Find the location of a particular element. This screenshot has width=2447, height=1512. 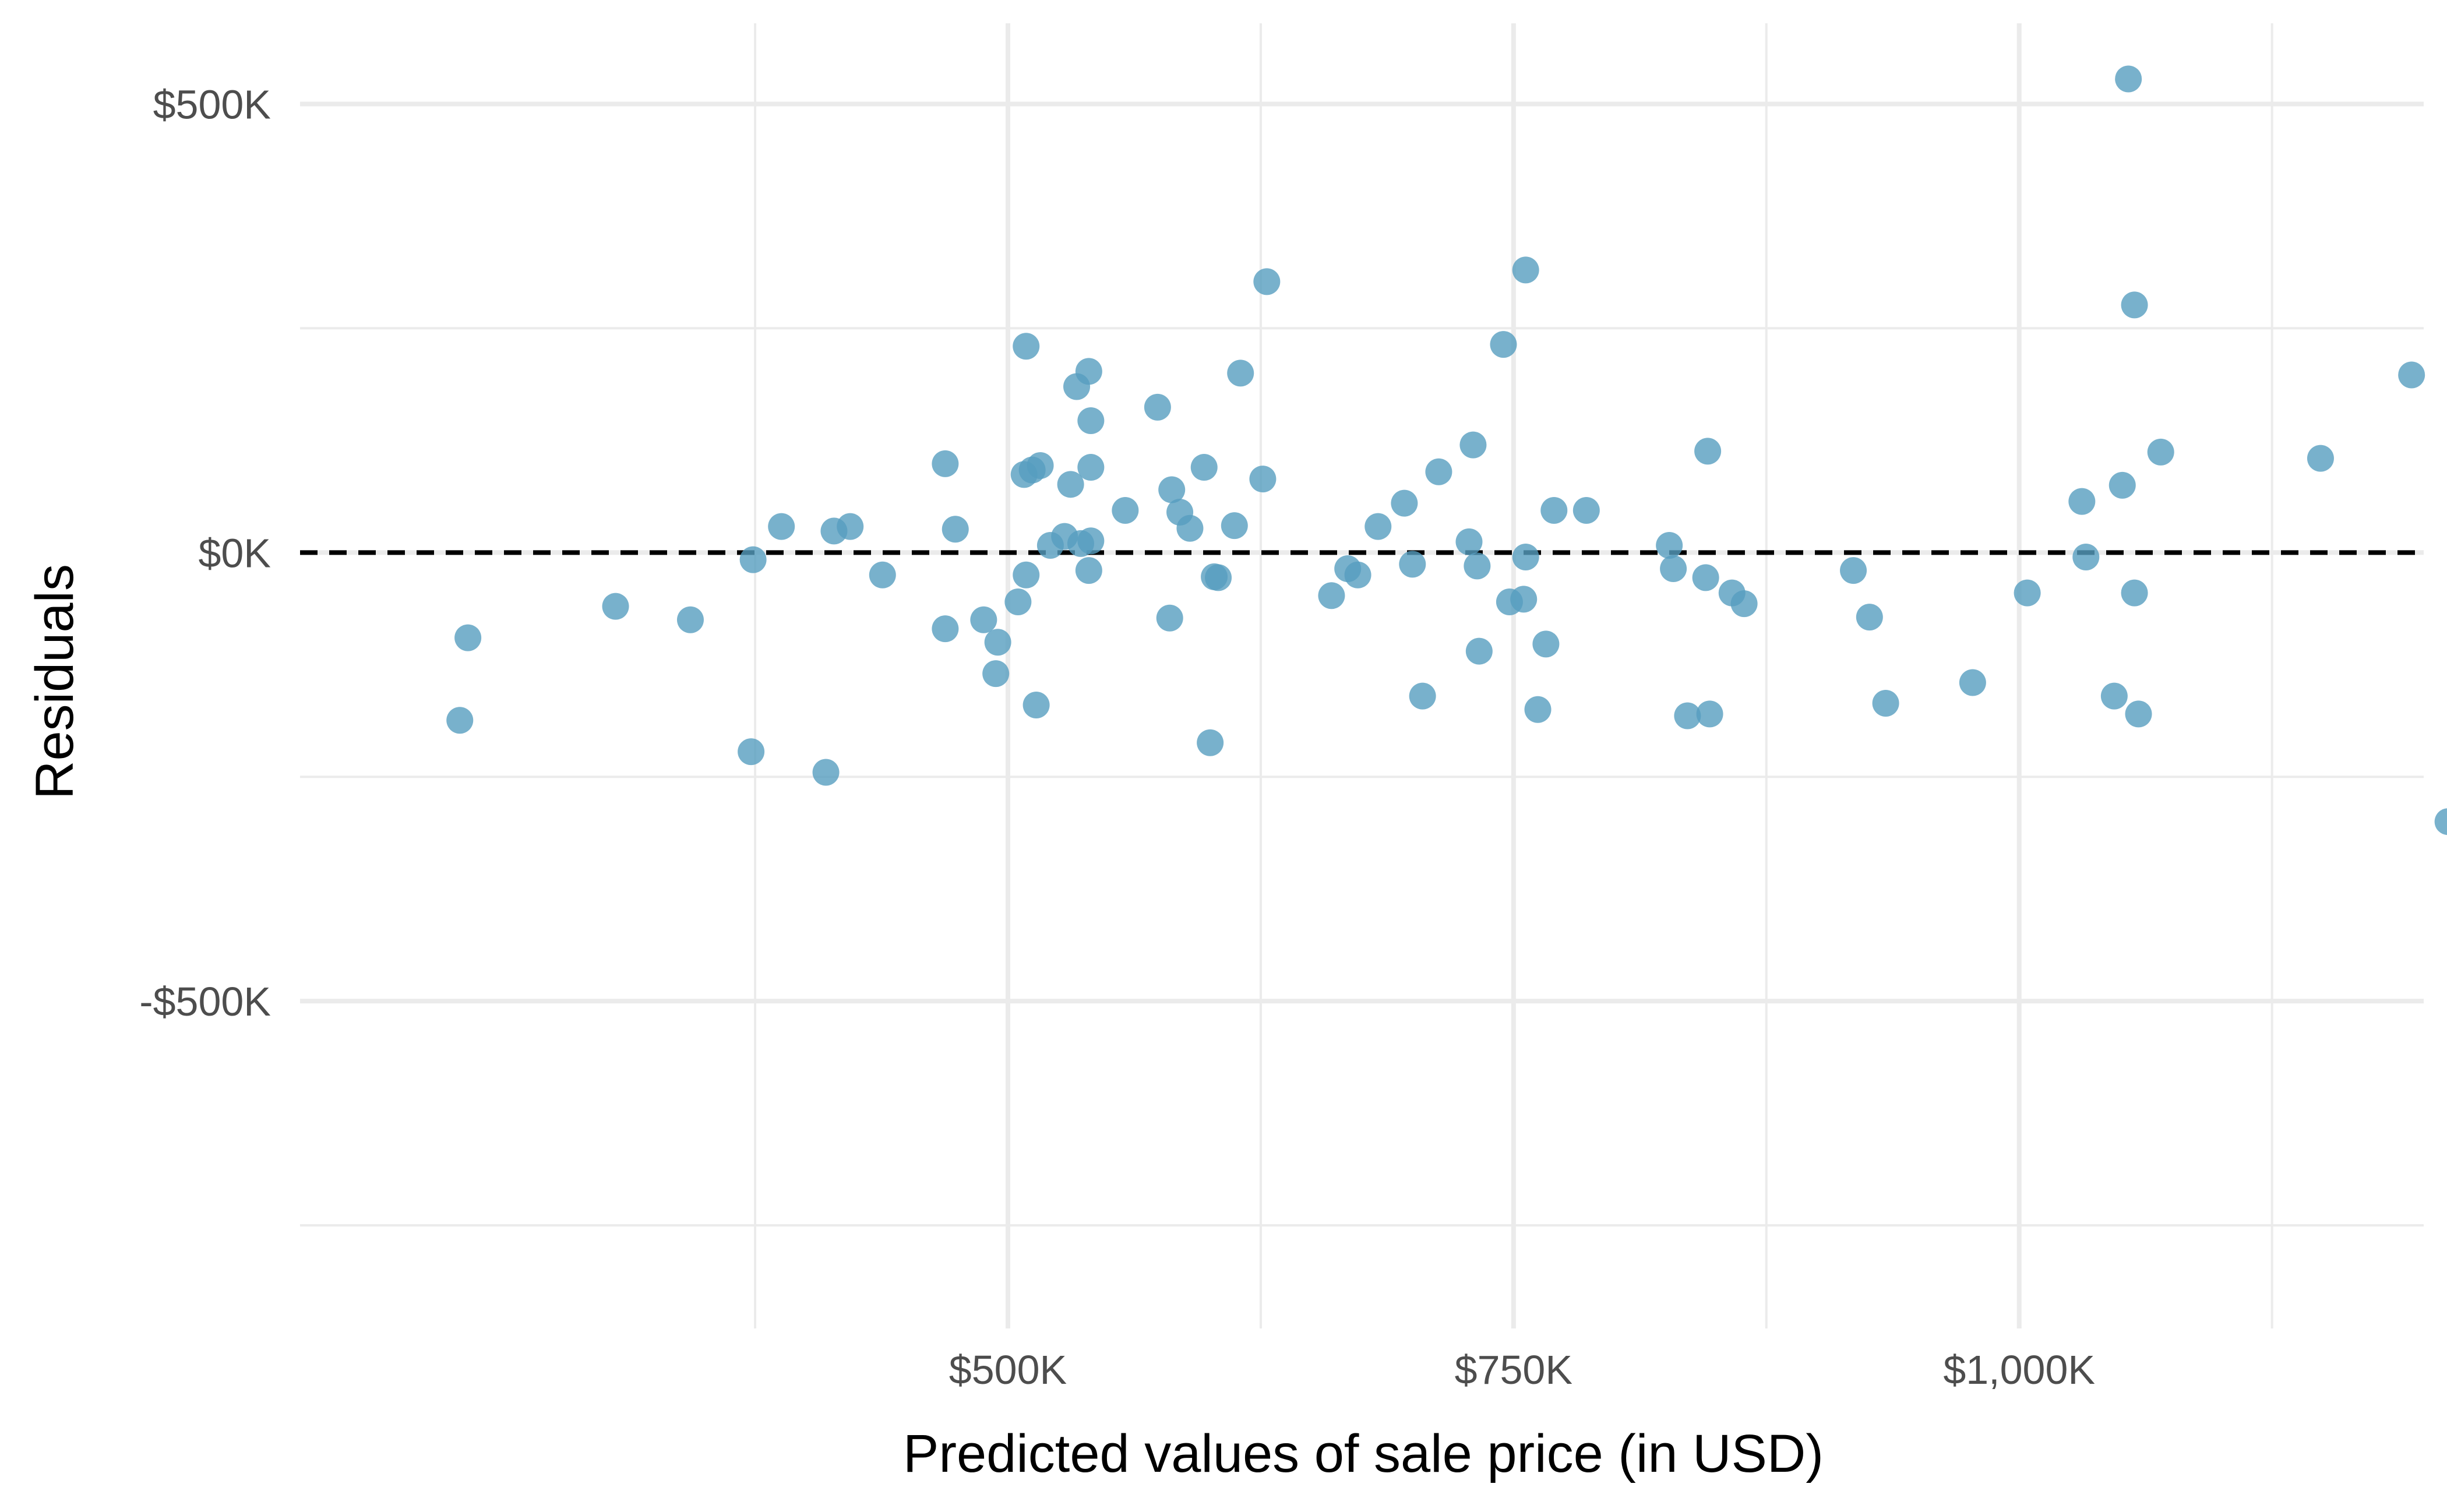

x-tick-labels: $500K $750K $1,000K is located at coordinates (1522, 1370).